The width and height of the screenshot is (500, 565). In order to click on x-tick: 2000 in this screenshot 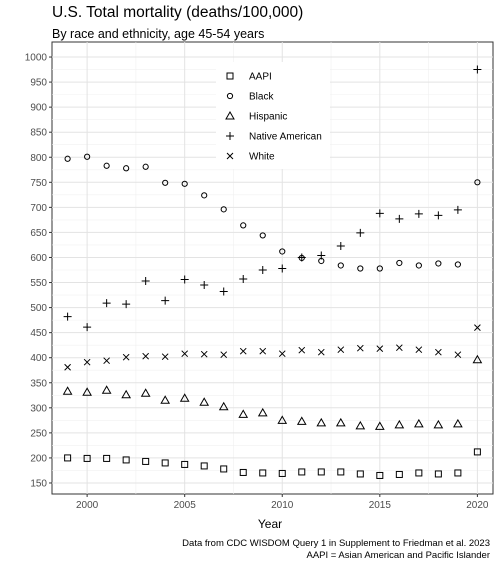, I will do `click(87, 502)`.